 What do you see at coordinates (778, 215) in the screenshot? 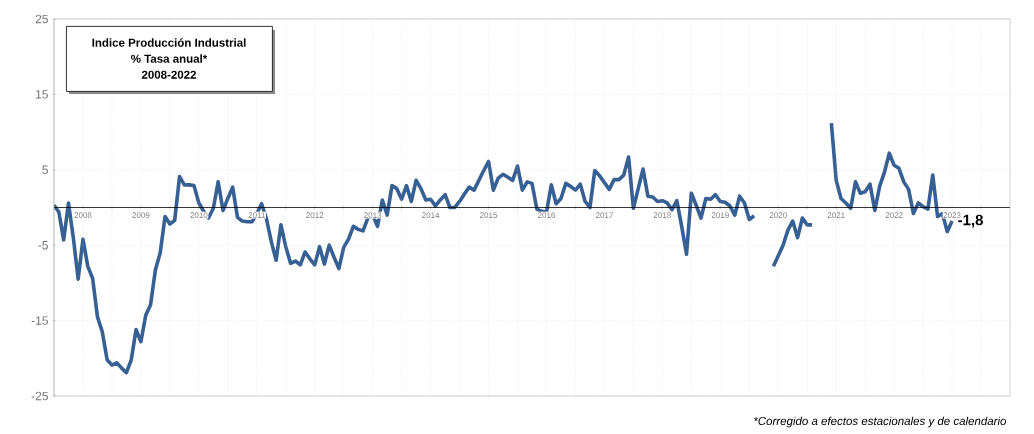
I see `x-tick-label: 2020` at bounding box center [778, 215].